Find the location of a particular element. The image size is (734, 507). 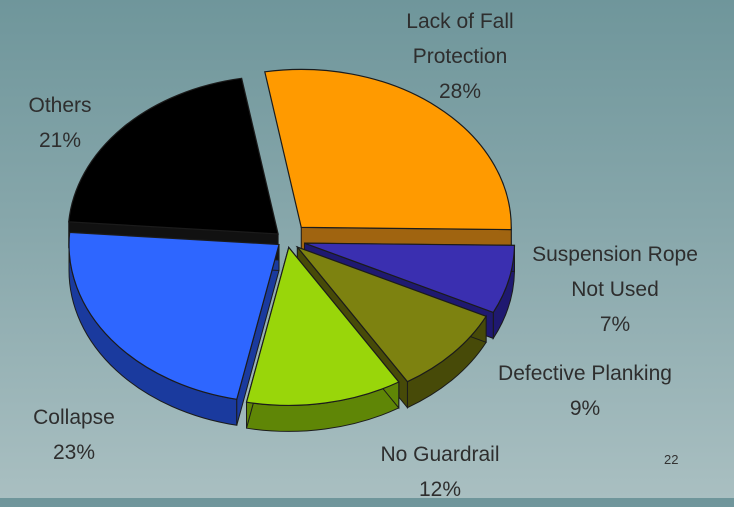

label-defective-planking: Defective Planking 9% is located at coordinates (585, 391).